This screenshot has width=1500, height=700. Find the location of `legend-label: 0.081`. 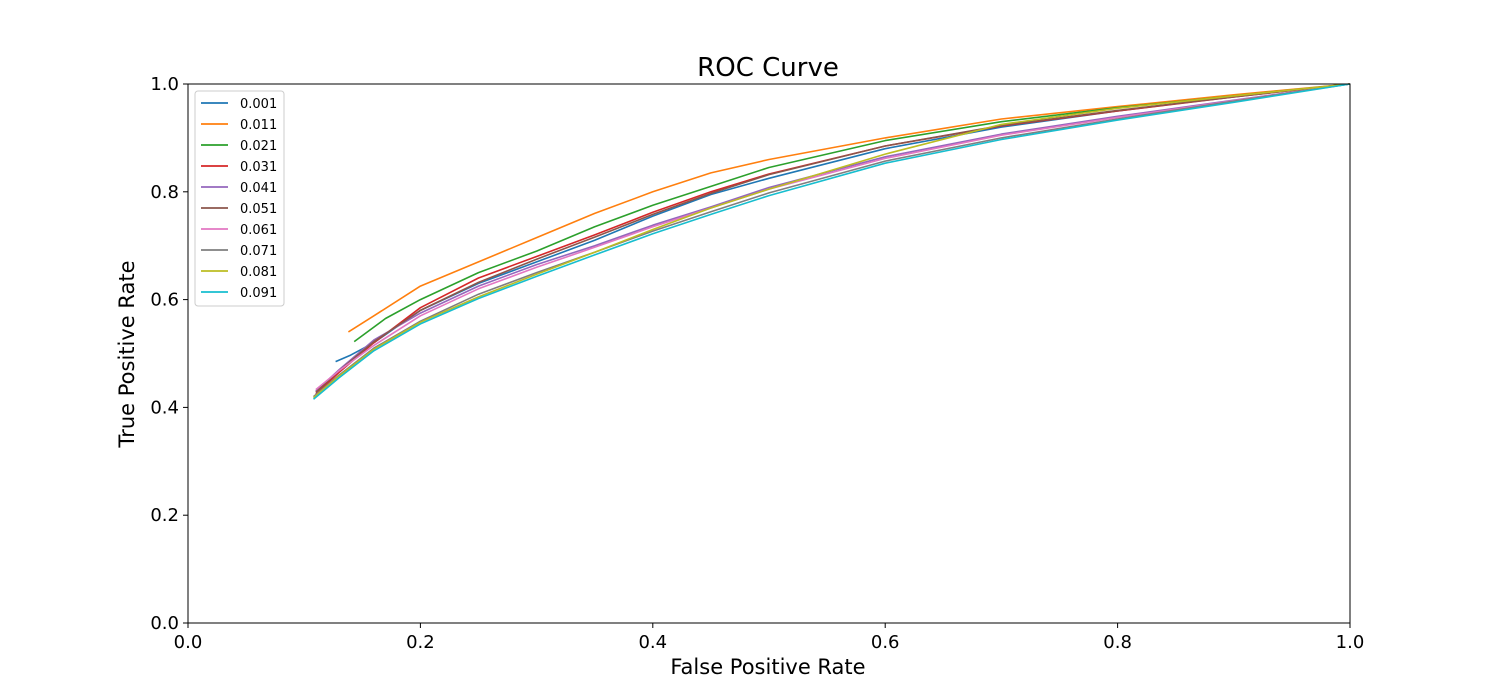

legend-label: 0.081 is located at coordinates (258, 272).